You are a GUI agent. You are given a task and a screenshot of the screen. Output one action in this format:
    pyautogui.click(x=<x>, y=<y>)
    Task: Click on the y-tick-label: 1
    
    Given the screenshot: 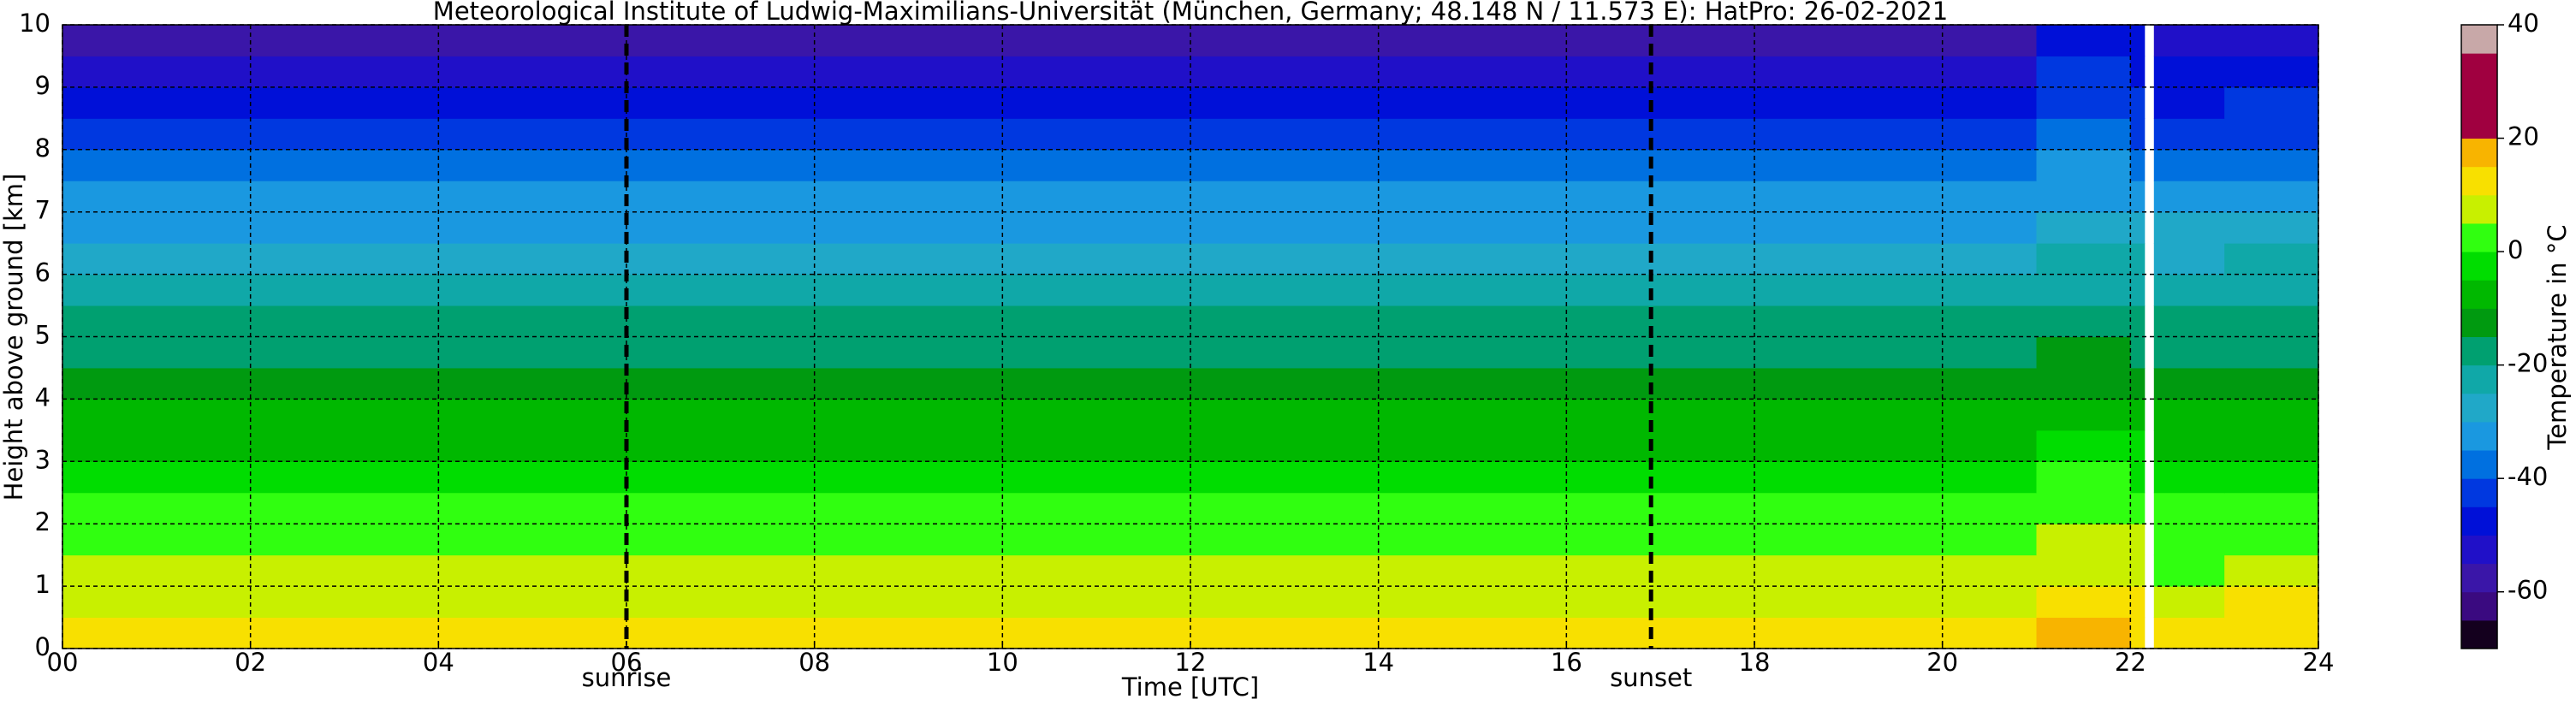 What is the action you would take?
    pyautogui.click(x=42, y=584)
    